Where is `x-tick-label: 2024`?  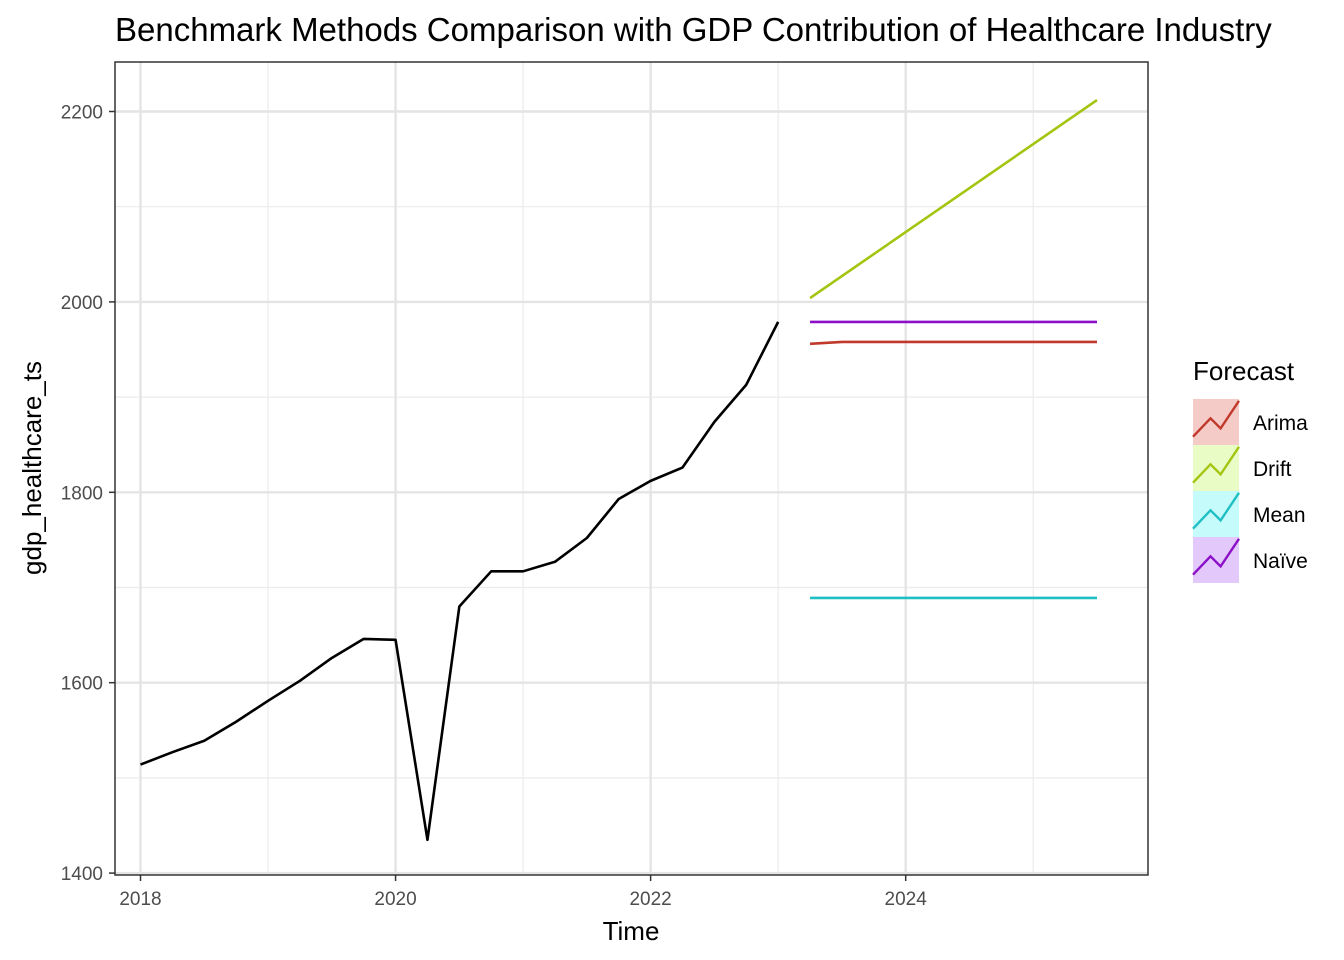 x-tick-label: 2024 is located at coordinates (906, 899).